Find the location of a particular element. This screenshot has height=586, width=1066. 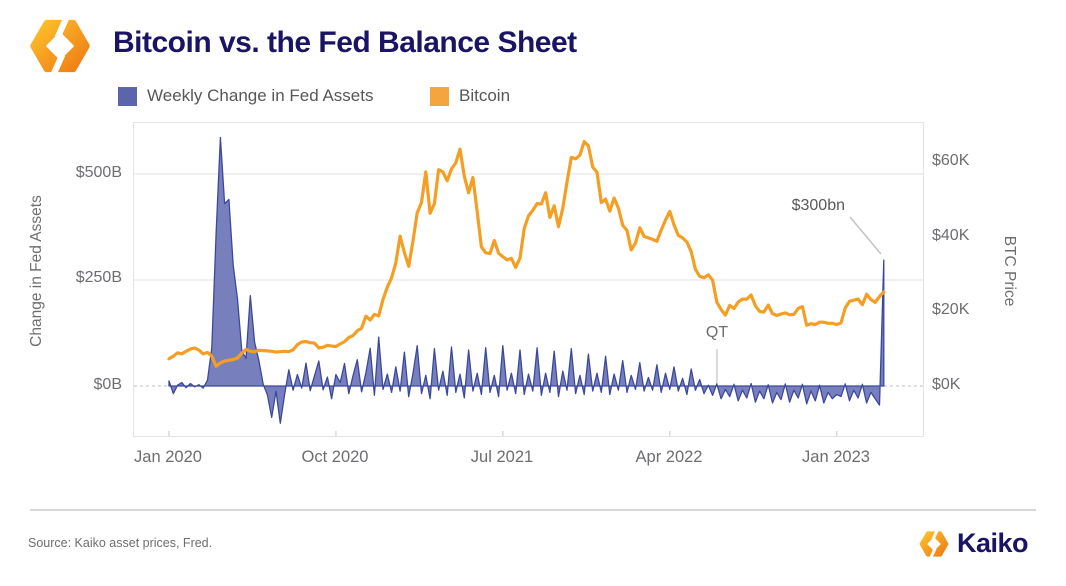

x-tick-apr-2022: Apr 2022 is located at coordinates (669, 457).